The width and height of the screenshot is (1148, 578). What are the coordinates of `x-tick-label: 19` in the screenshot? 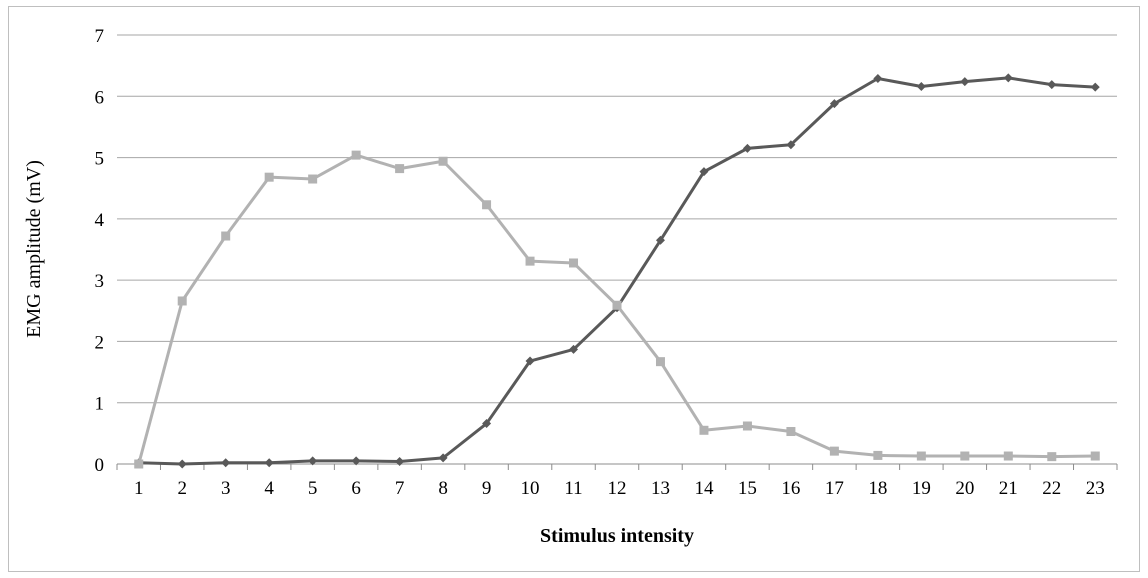 It's located at (921, 488).